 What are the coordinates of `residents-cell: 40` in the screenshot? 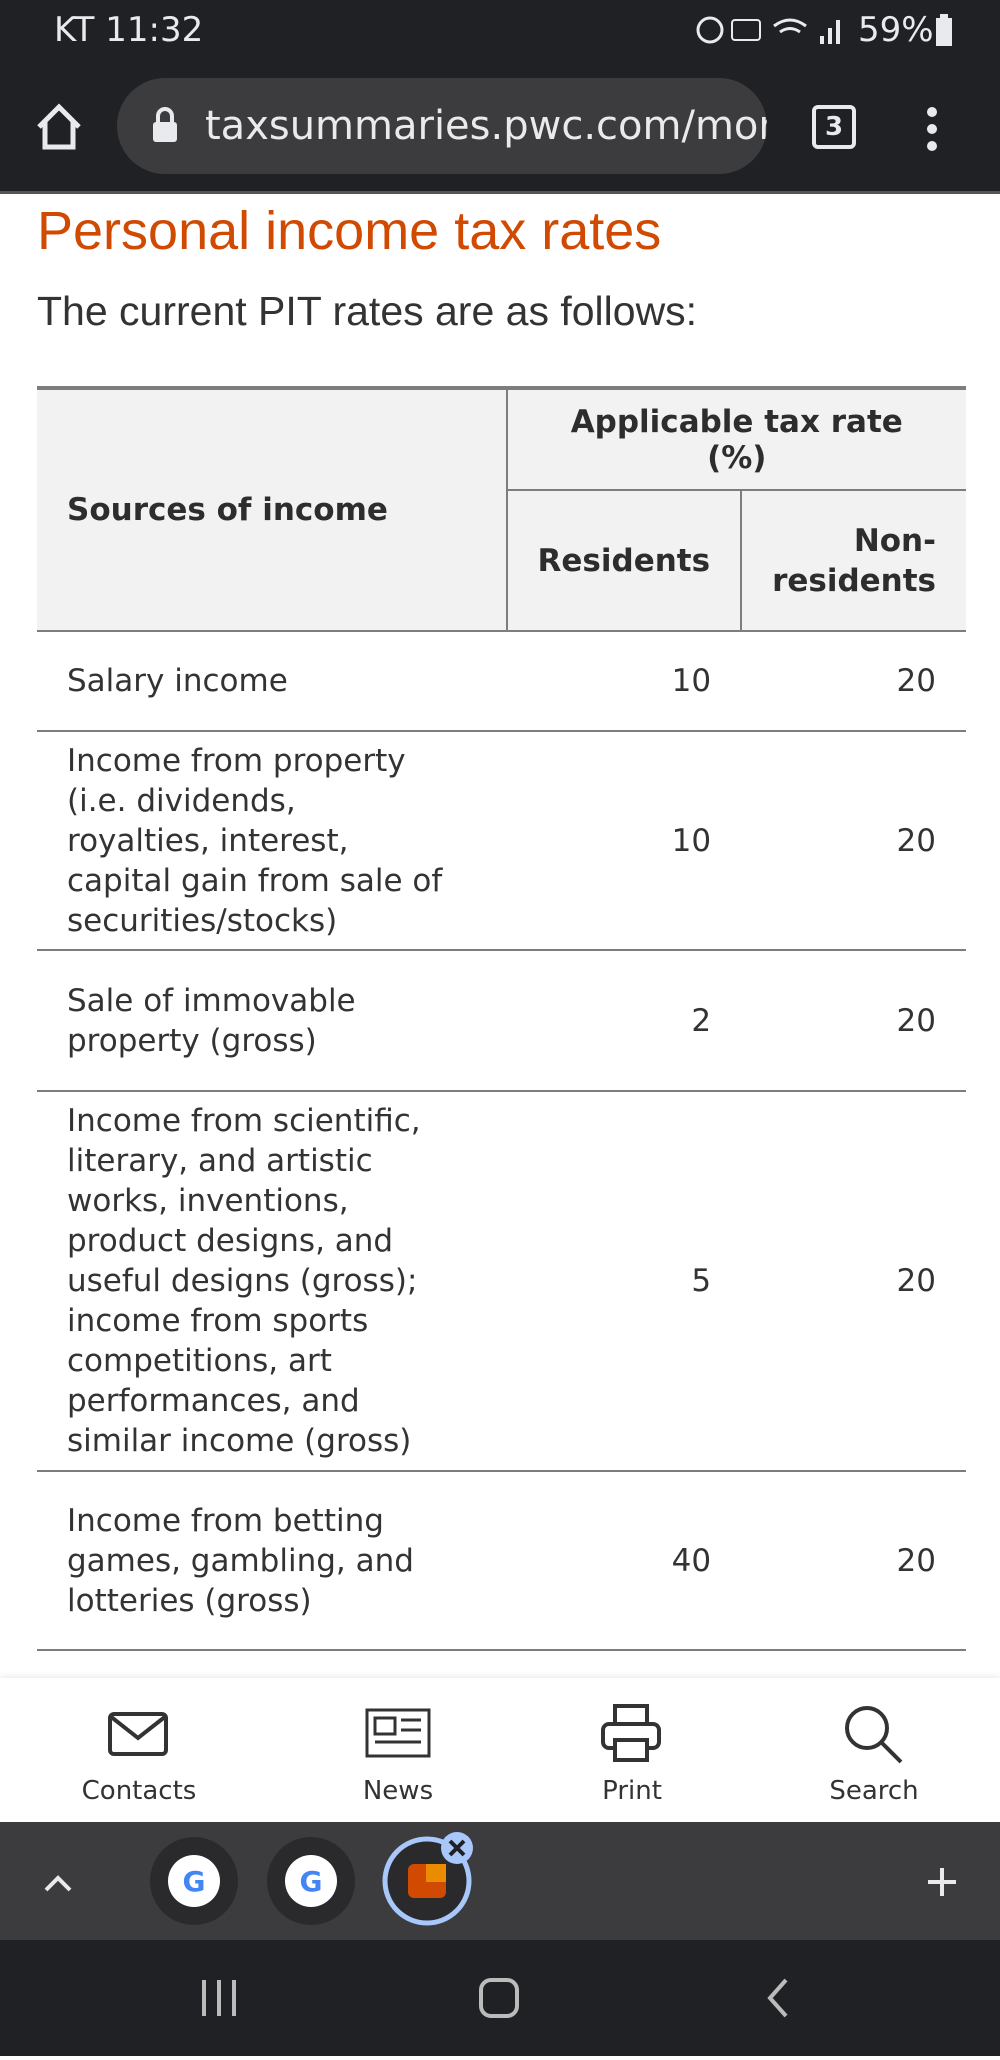 It's located at (624, 1561).